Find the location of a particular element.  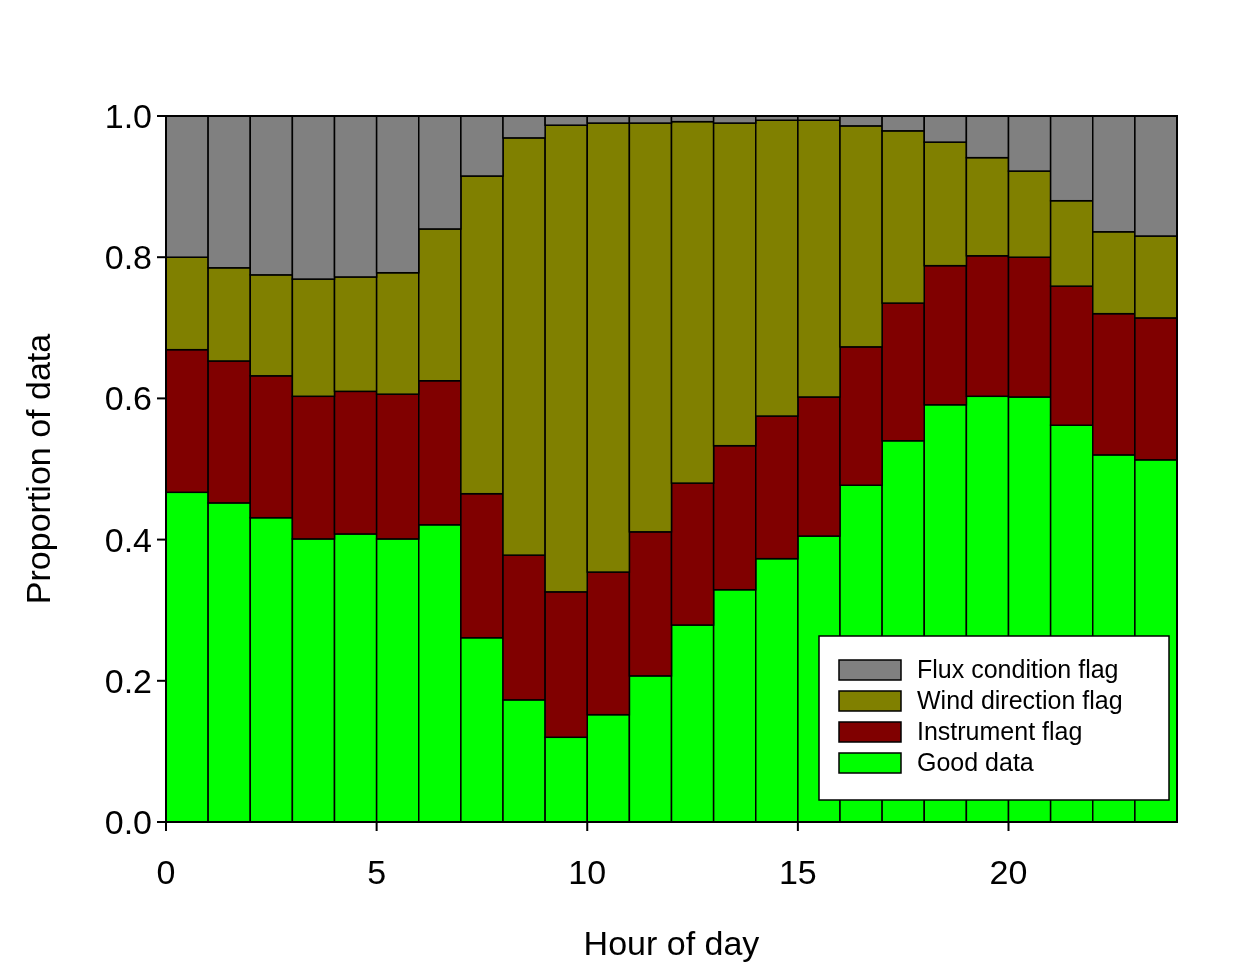

y-tick-label: 0.8 is located at coordinates (128, 257).